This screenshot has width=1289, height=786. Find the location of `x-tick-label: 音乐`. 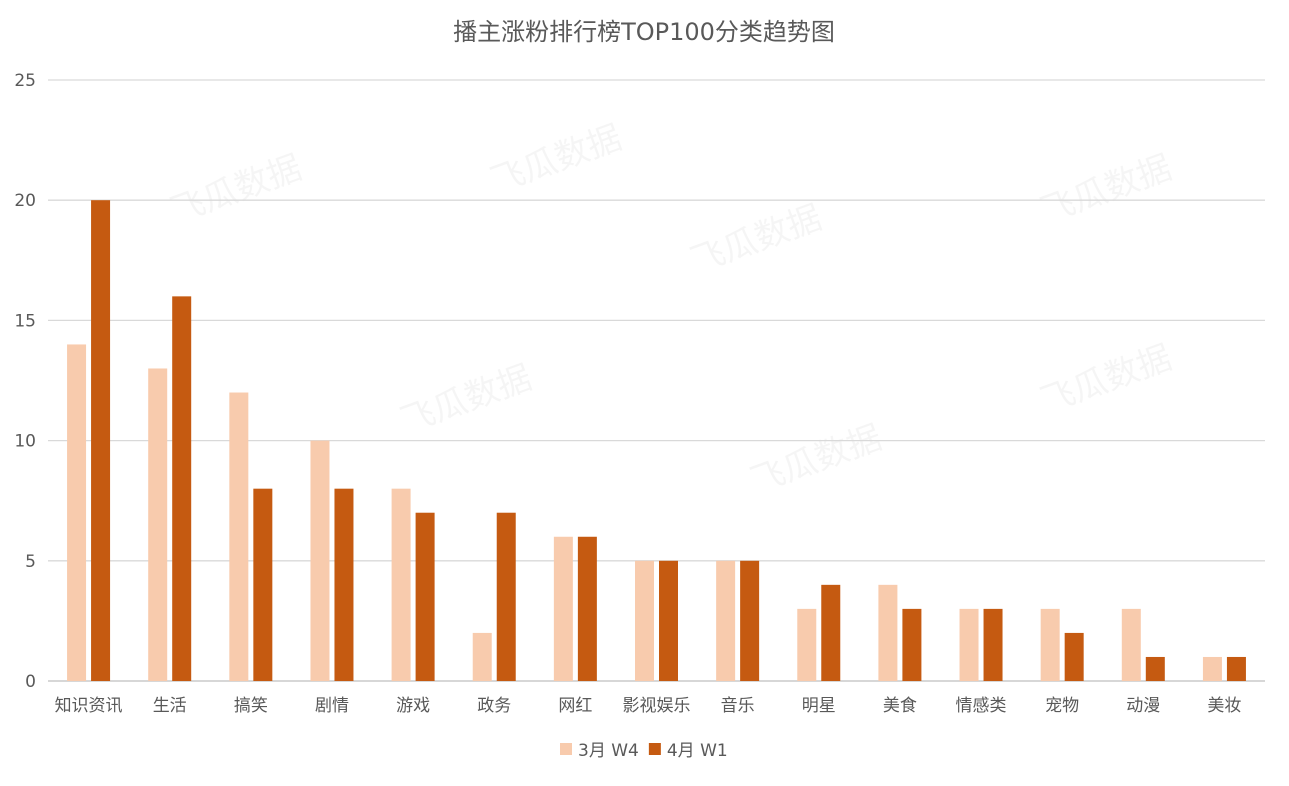

x-tick-label: 音乐 is located at coordinates (738, 706).